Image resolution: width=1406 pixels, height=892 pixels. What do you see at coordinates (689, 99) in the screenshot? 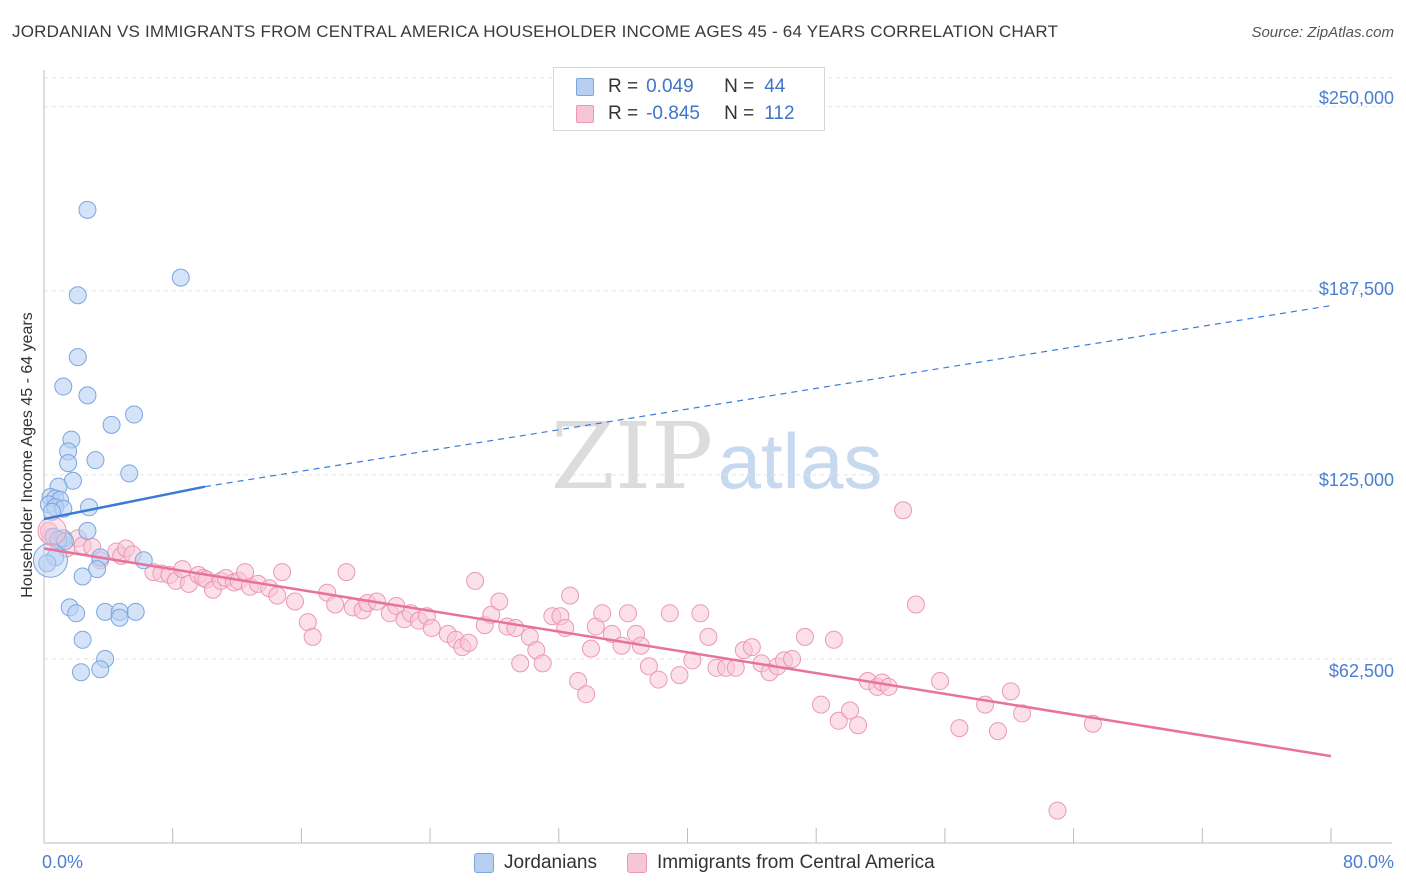
I see `stats-legend: R = 0.049 N = 44 R = -0.845 N = 112` at bounding box center [689, 99].